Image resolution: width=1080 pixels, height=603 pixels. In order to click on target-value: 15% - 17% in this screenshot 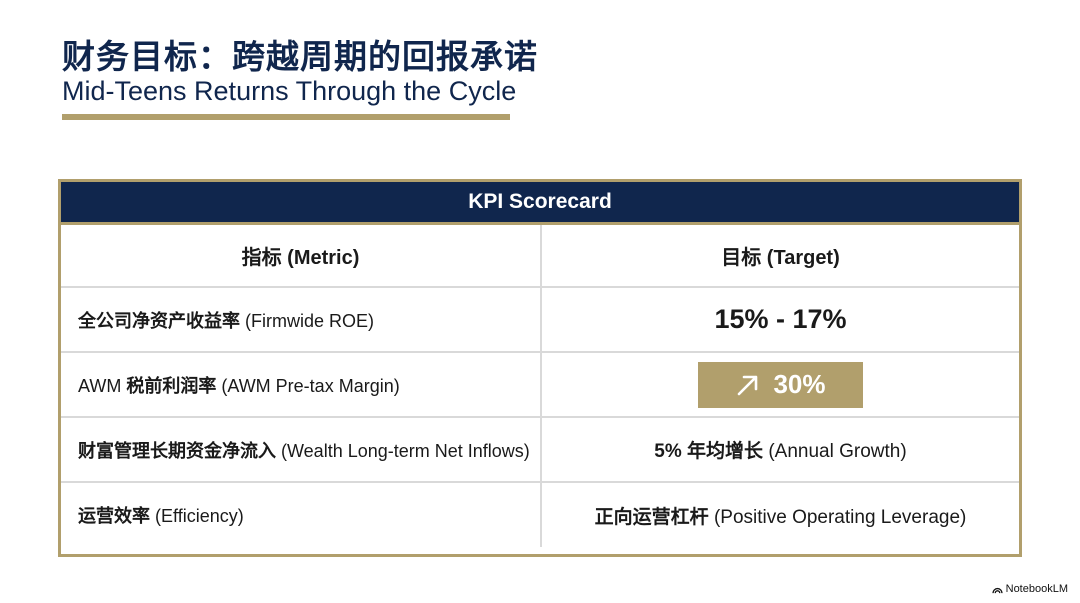, I will do `click(780, 319)`.